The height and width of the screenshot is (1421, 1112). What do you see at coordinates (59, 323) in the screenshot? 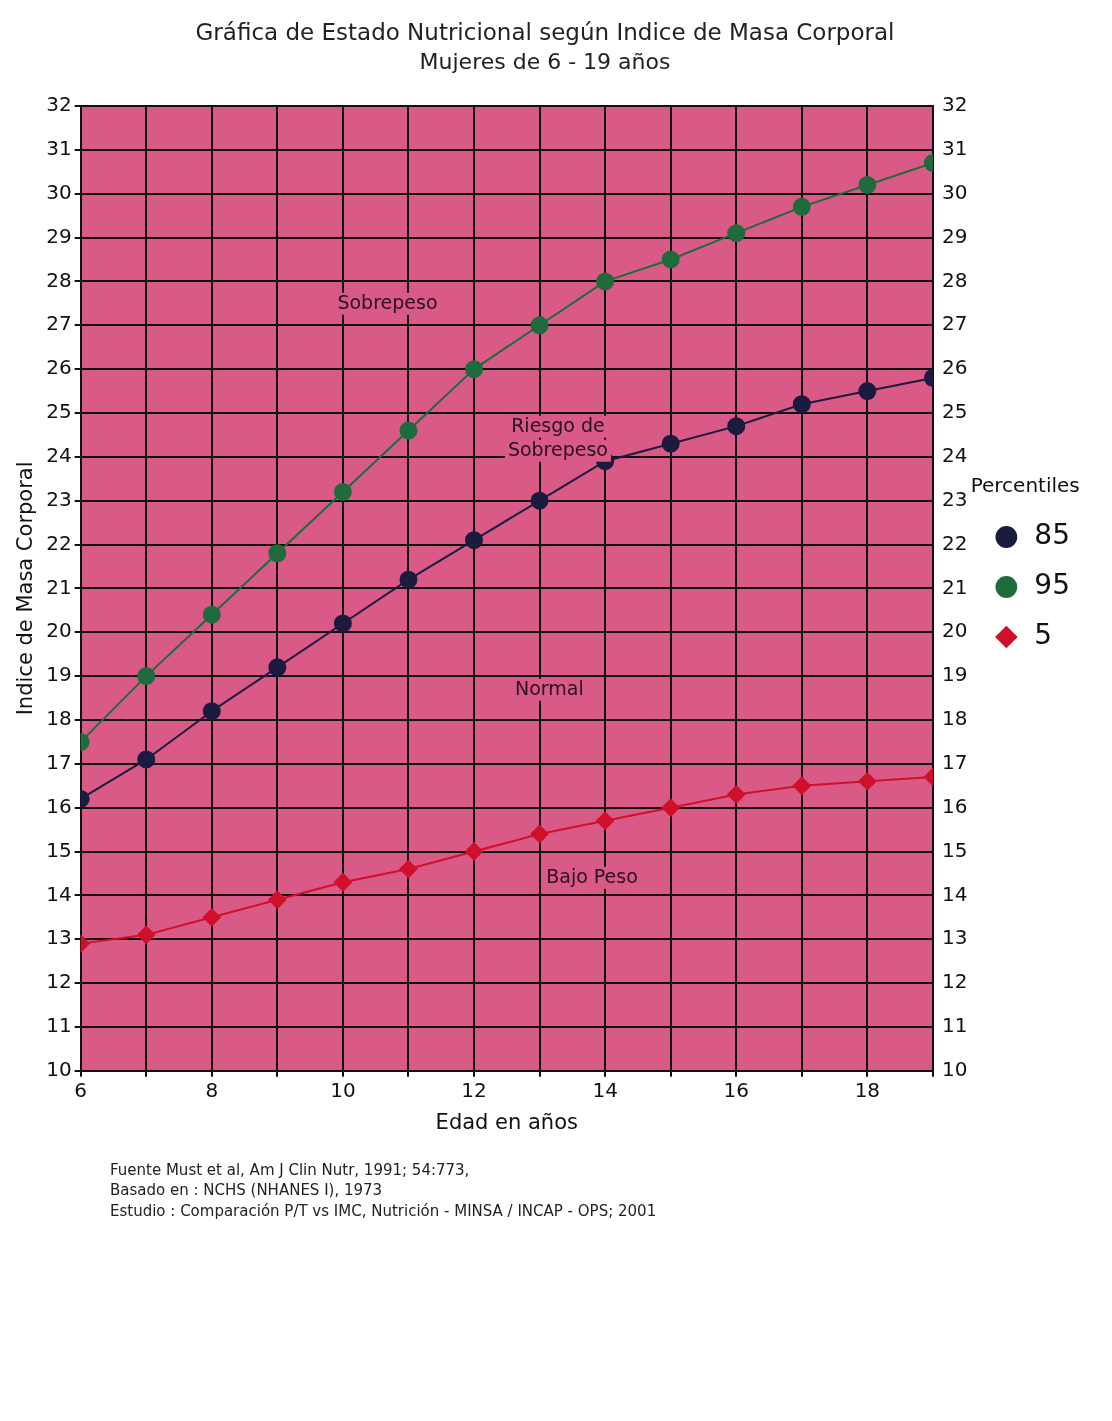
I see `y-tick-label: 27` at bounding box center [59, 323].